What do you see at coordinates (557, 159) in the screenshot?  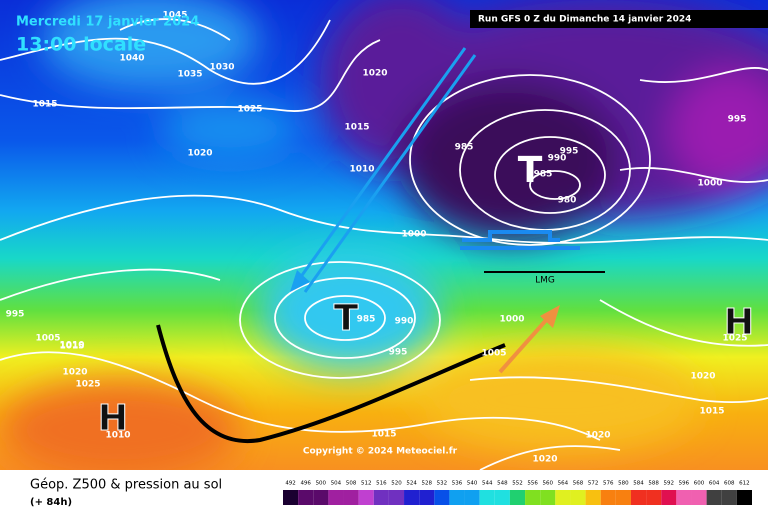 I see `isobar-label: 990` at bounding box center [557, 159].